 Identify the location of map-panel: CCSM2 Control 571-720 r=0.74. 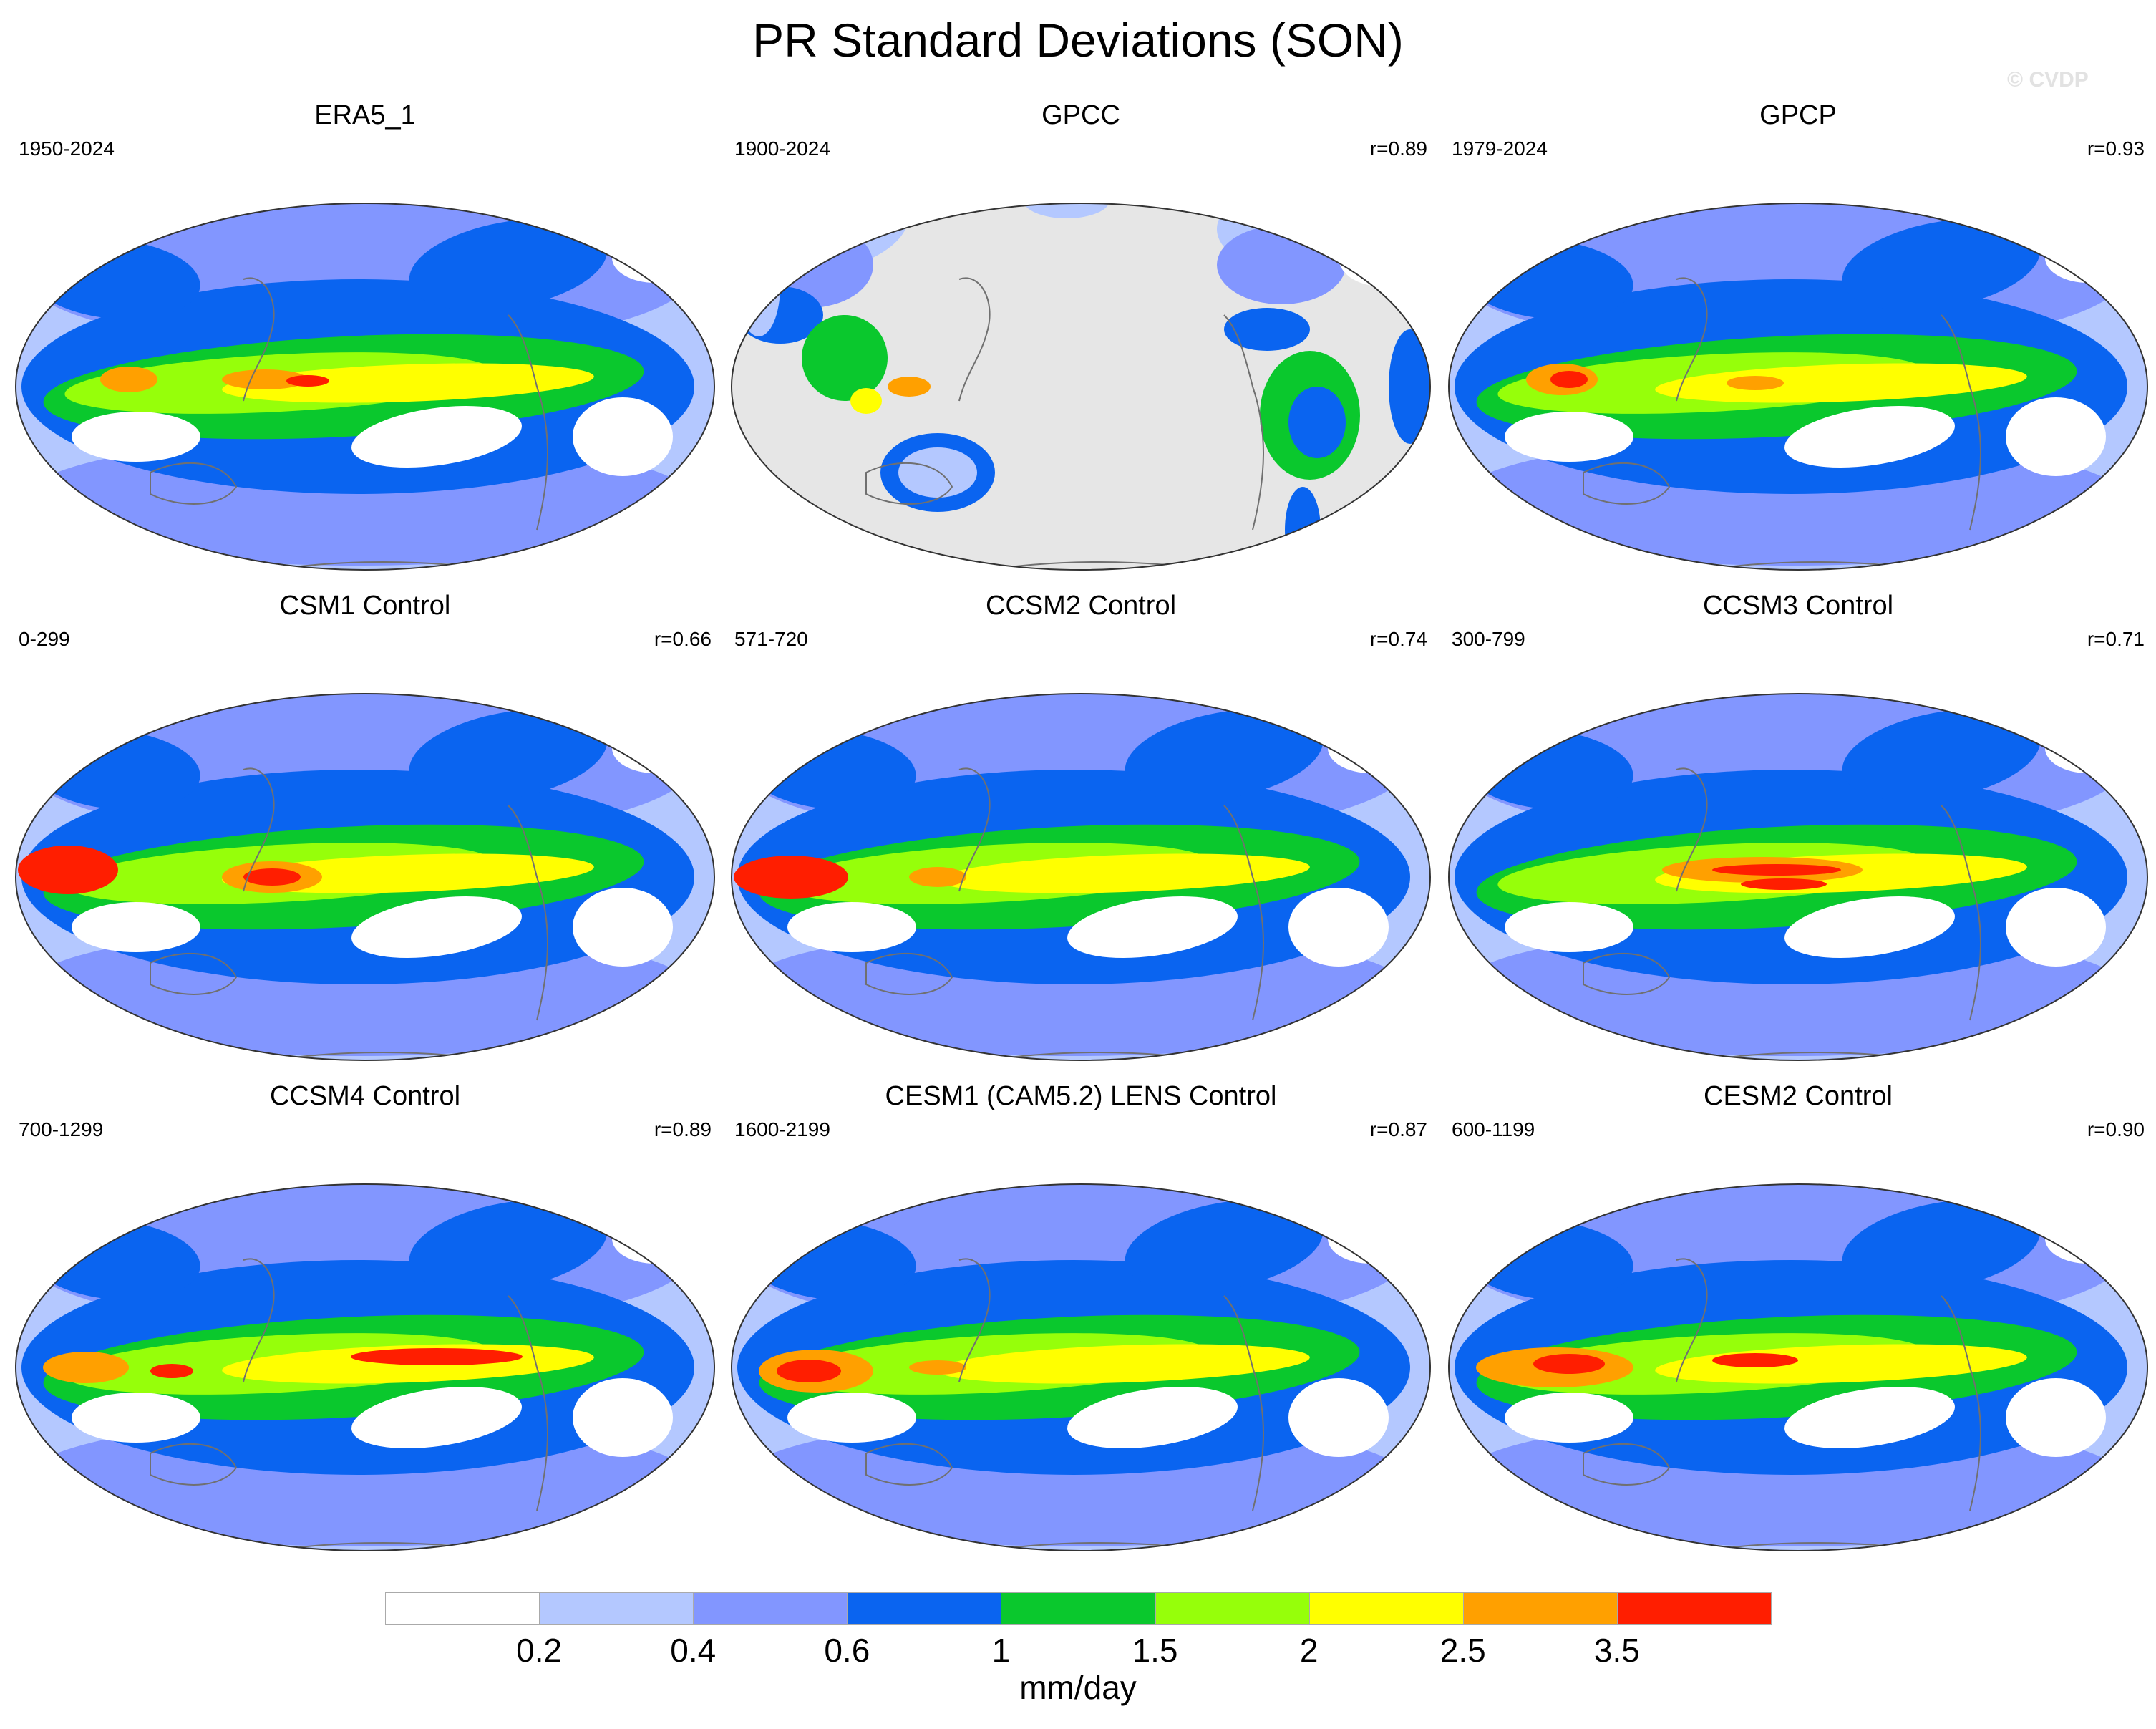
(1081, 827).